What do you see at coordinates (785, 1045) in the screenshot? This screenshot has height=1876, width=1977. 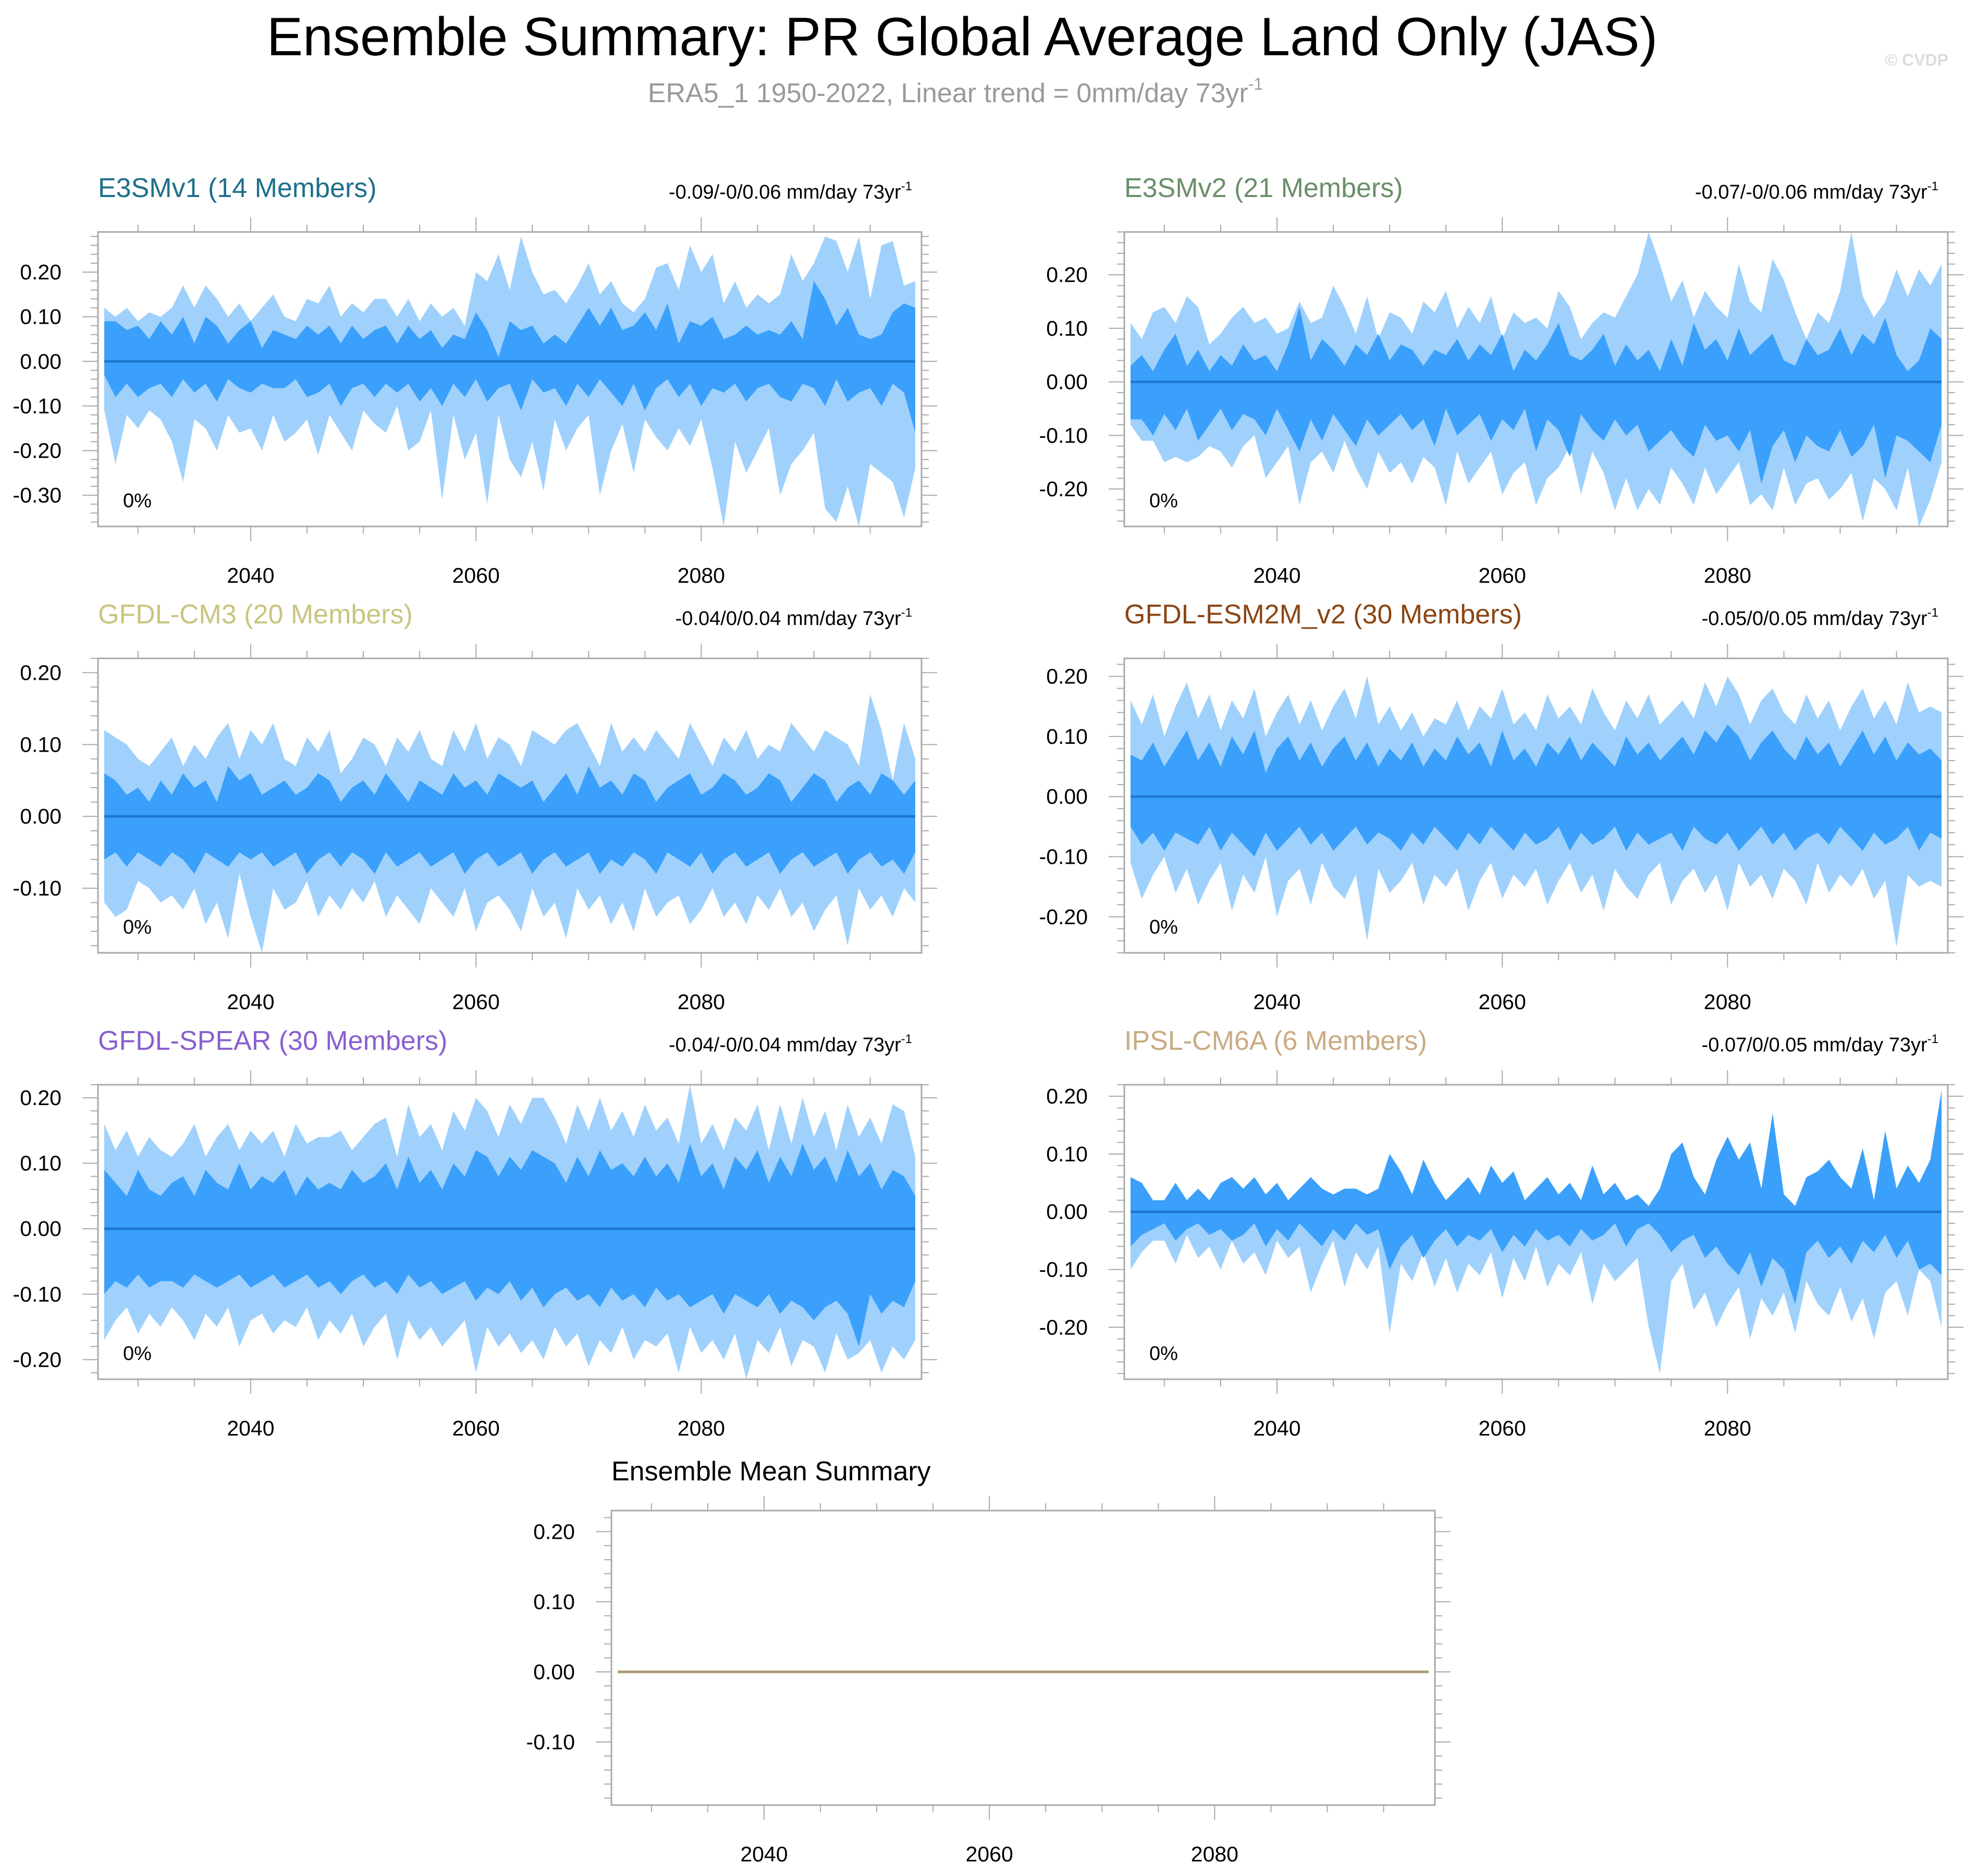 I see `trend-stats-text: -0.04/-0/0.04 mm/day 73yr` at bounding box center [785, 1045].